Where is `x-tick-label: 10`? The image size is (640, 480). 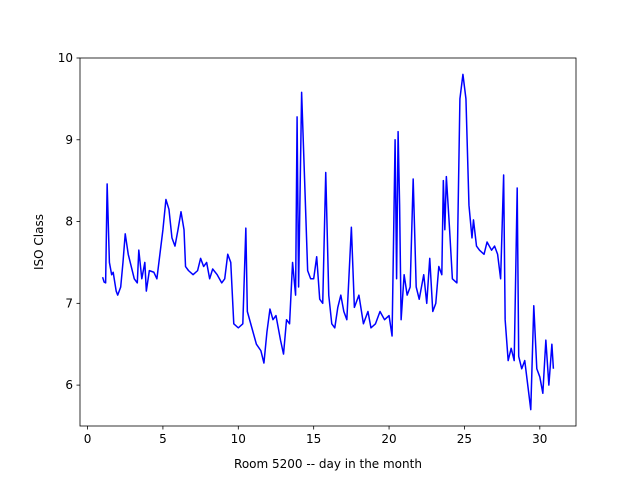
x-tick-label: 10 is located at coordinates (238, 439).